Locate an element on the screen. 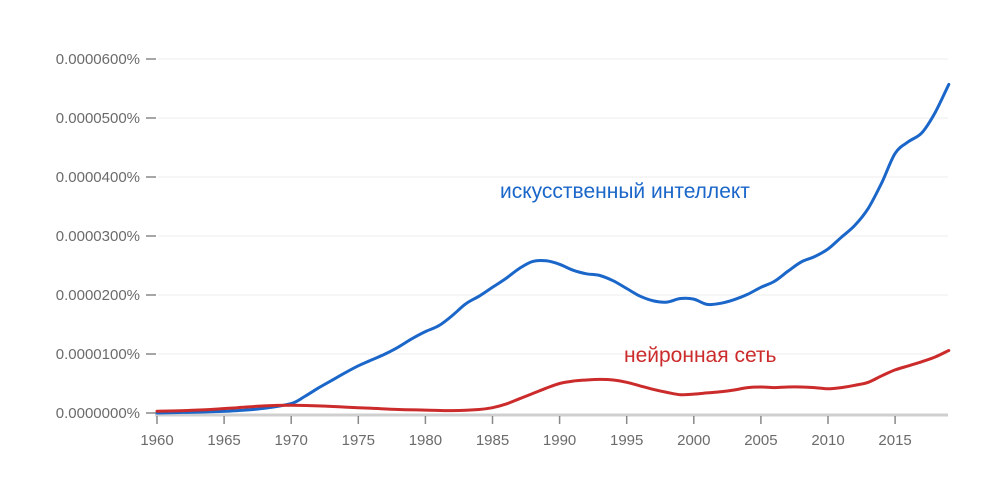  y-tick-label: 0.0000500% is located at coordinates (98, 118).